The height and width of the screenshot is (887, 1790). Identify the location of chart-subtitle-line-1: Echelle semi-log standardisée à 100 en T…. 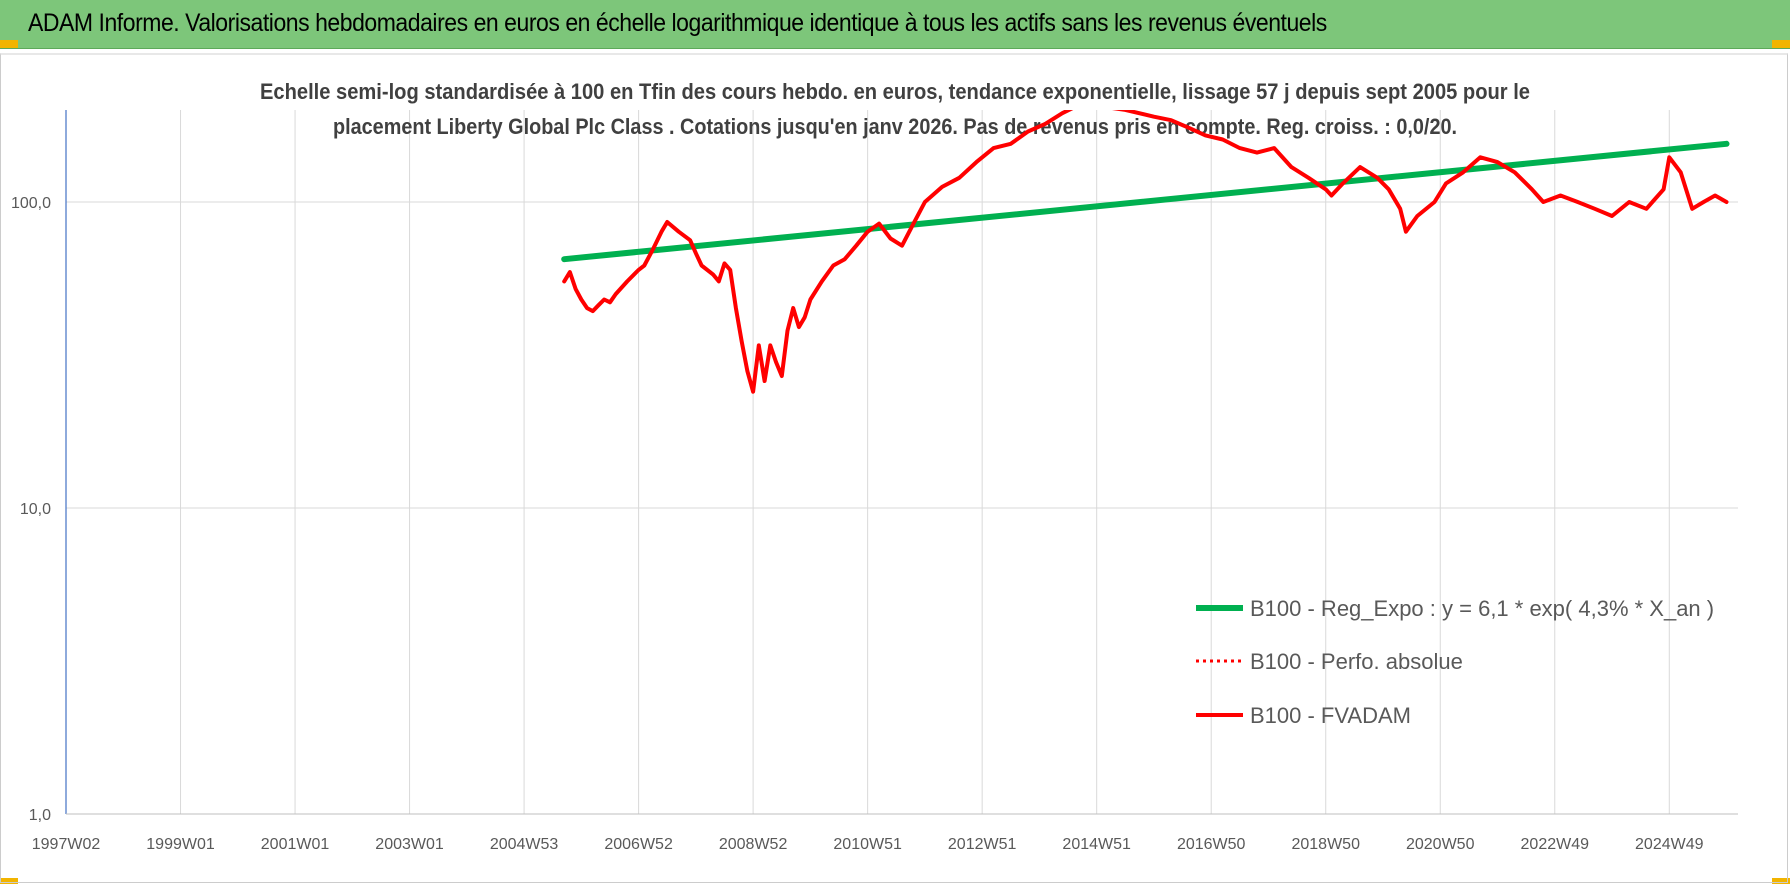
(895, 91).